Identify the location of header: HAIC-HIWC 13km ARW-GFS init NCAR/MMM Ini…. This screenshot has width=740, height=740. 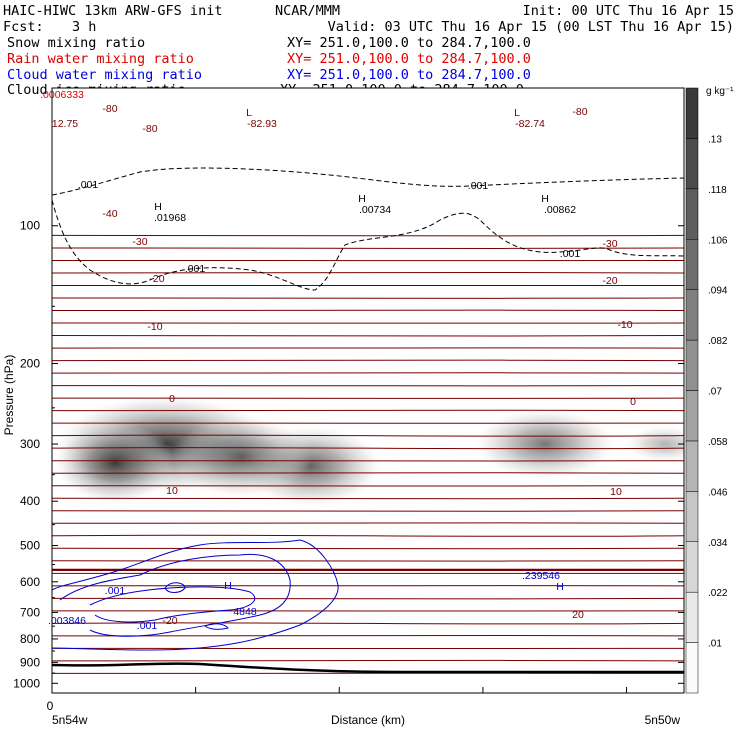
(368, 50).